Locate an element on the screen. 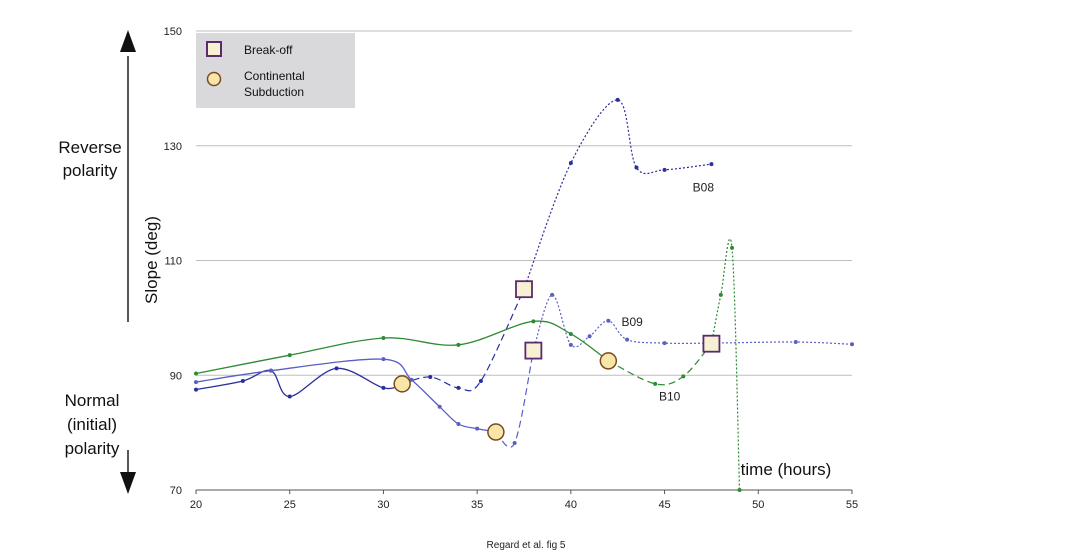  down-arrow-head is located at coordinates (128, 483).